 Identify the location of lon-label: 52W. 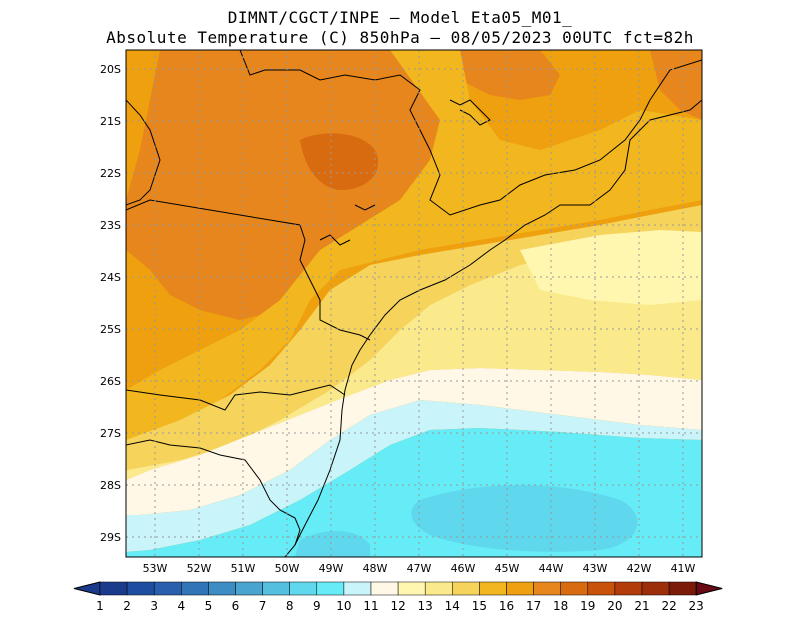
(199, 568).